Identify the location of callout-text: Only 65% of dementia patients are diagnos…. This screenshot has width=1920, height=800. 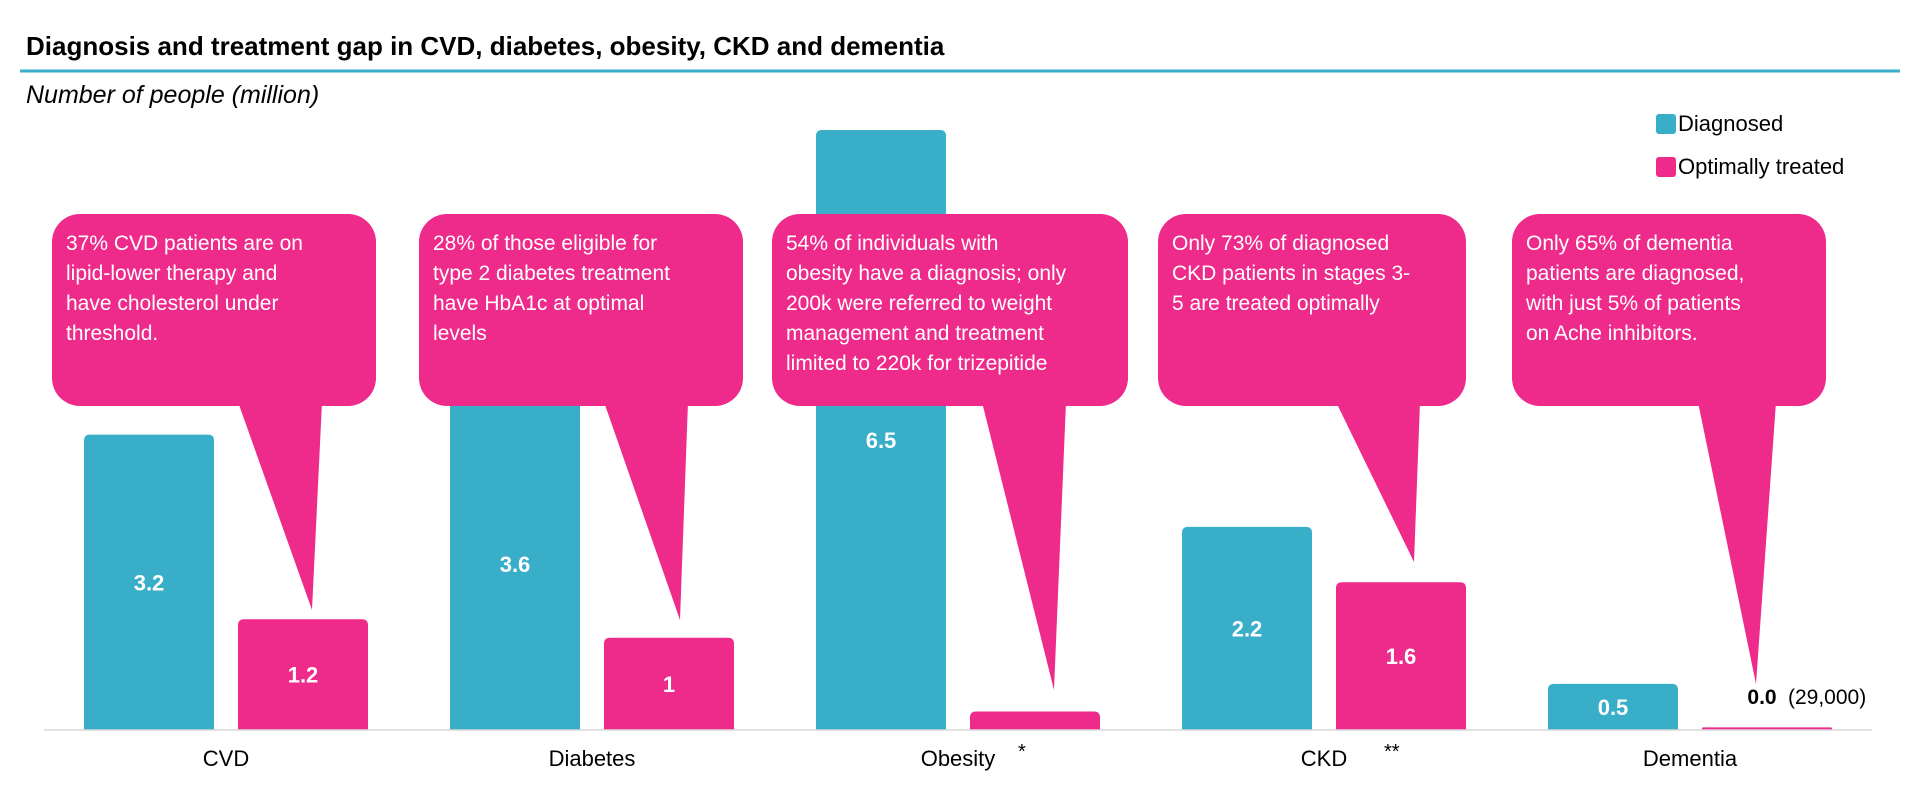
(1634, 288).